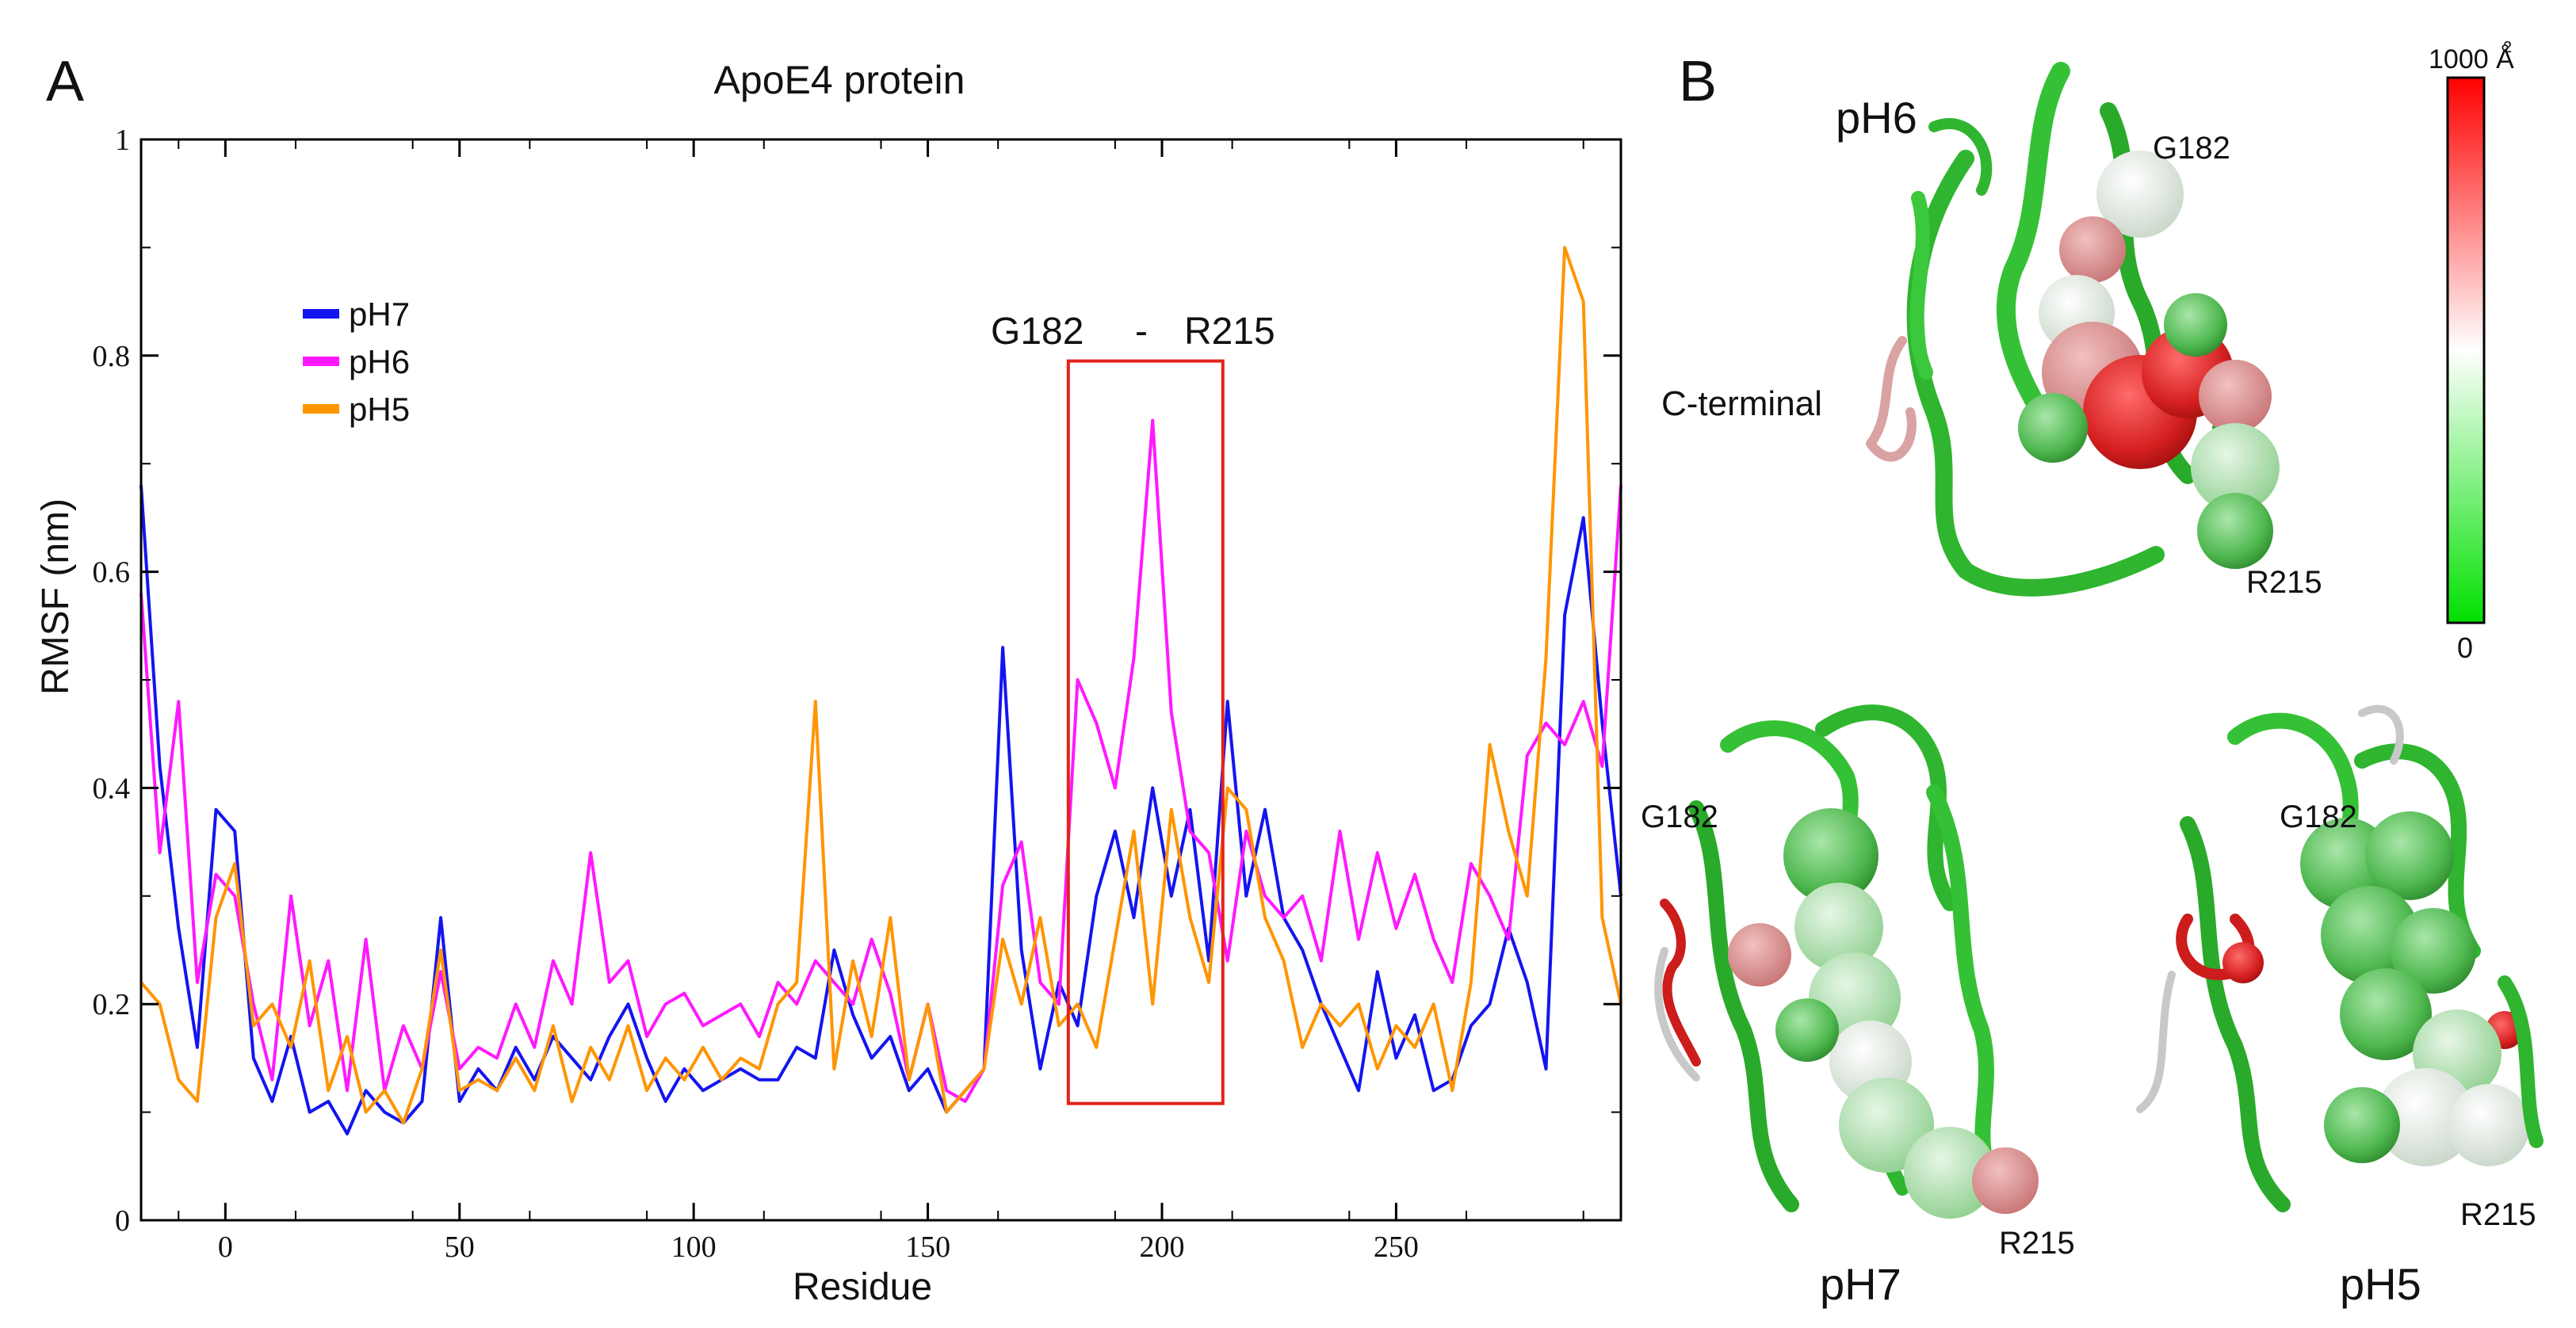 This screenshot has width=2576, height=1328. What do you see at coordinates (112, 788) in the screenshot?
I see `y-tick-label: 0.4` at bounding box center [112, 788].